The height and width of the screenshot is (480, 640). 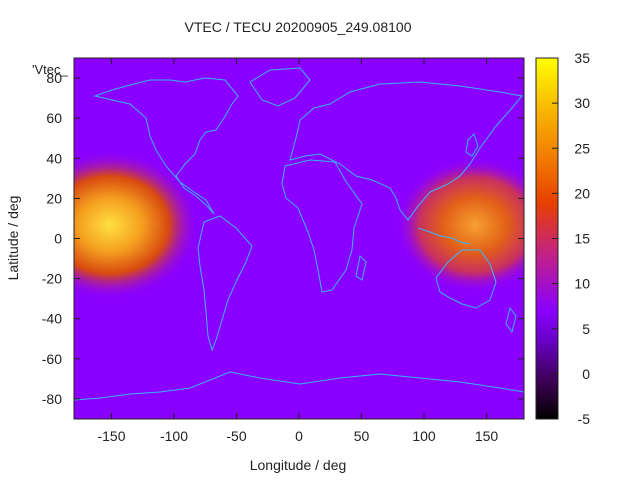 I want to click on heatmap-pacific-maximum, so click(x=137, y=225).